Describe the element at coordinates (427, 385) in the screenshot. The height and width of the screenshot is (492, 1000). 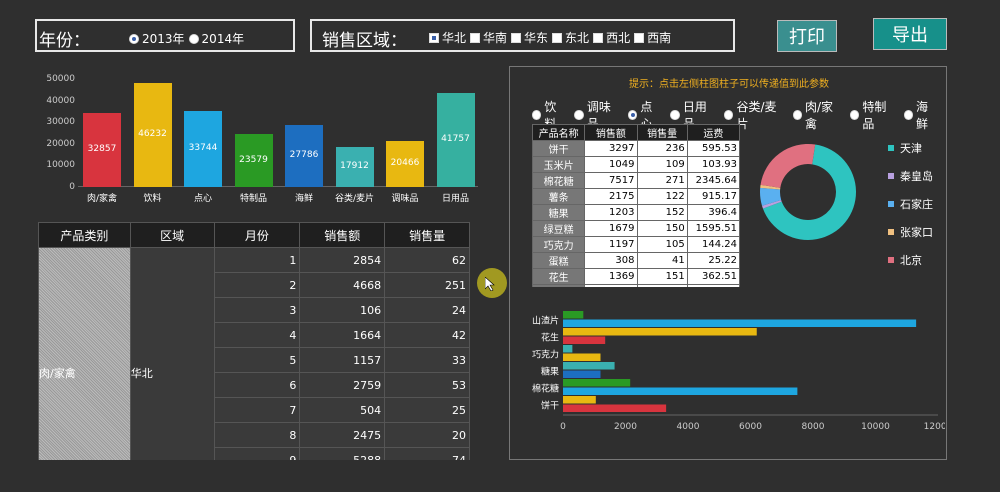
I see `quantity-cell: 53` at that location.